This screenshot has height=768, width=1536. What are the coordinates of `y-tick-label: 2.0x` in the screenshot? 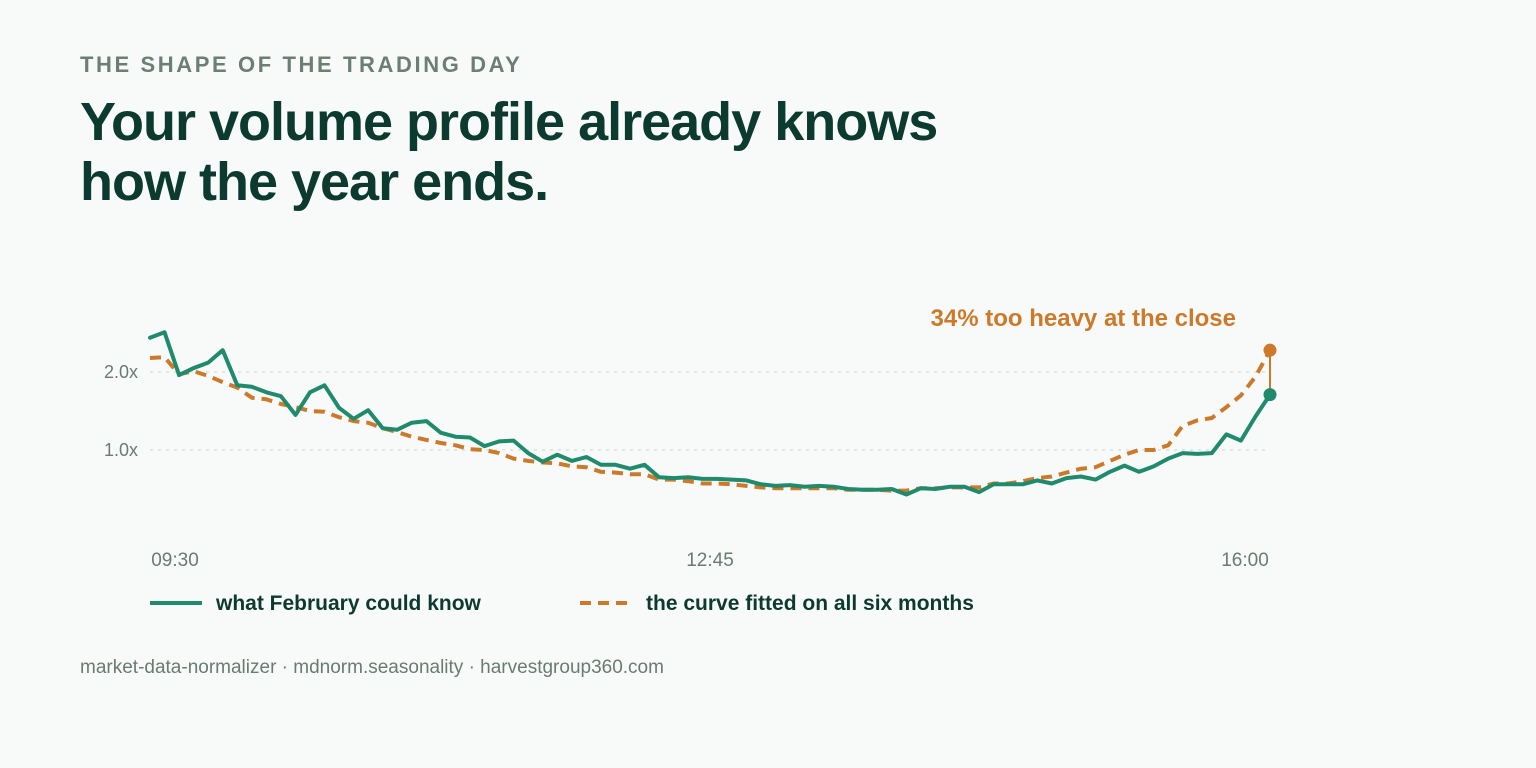 It's located at (121, 372).